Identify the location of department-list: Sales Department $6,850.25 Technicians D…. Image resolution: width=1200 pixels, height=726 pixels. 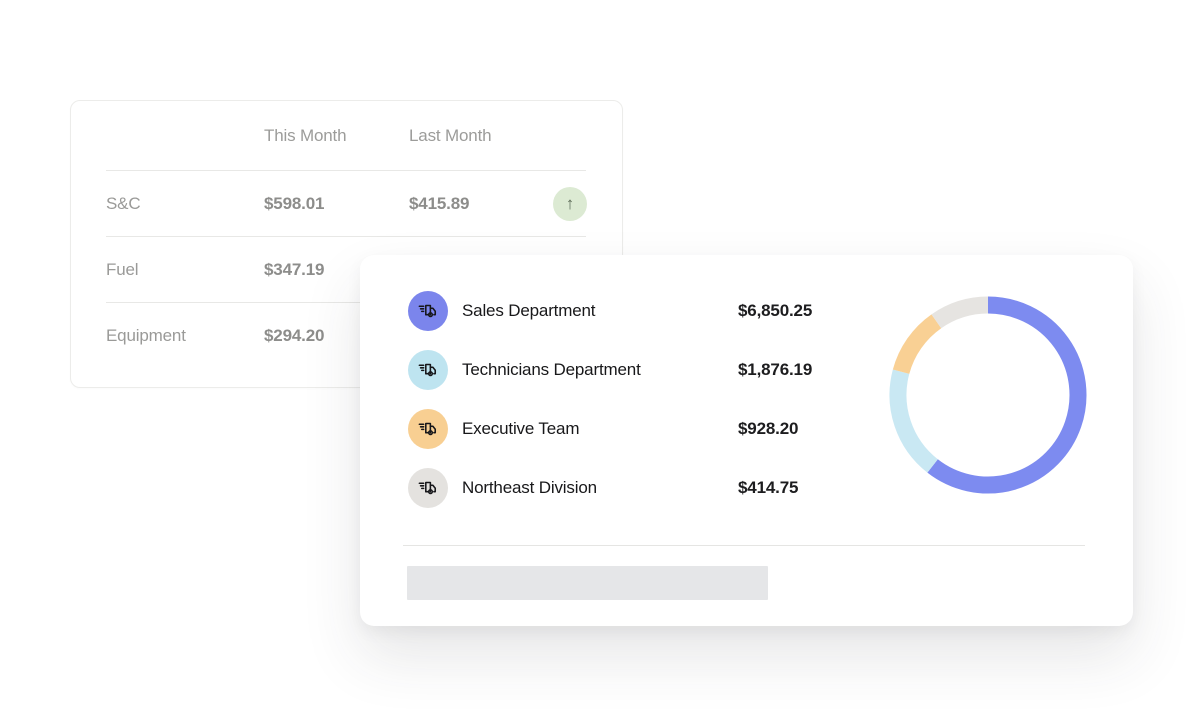
(610, 399).